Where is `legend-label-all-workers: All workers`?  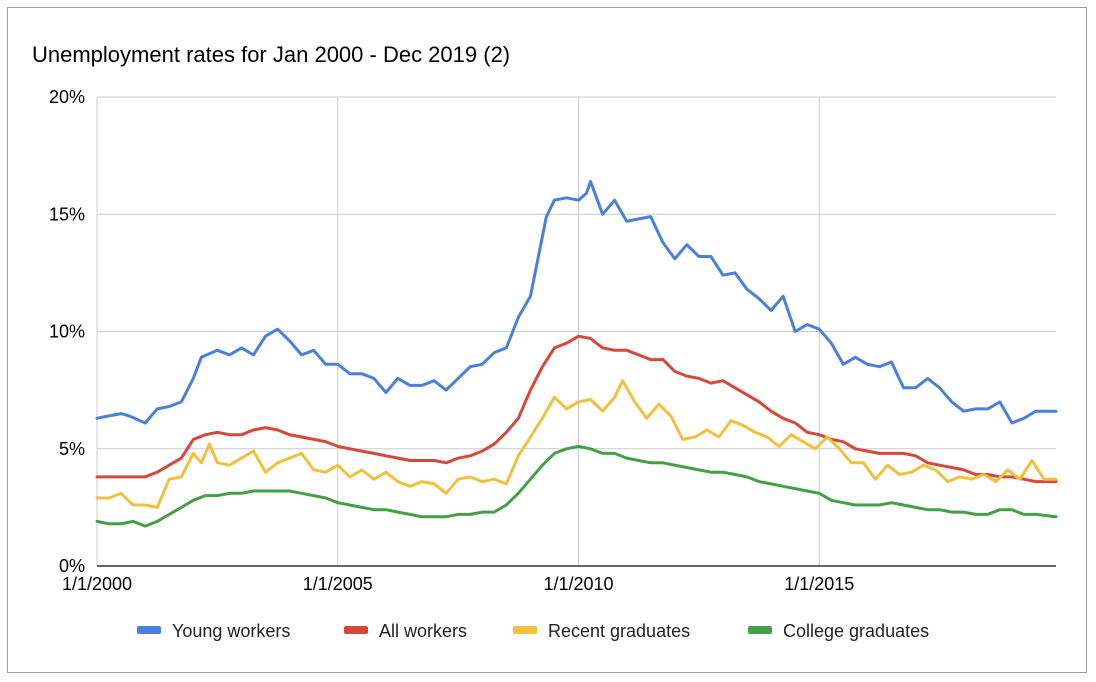
legend-label-all-workers: All workers is located at coordinates (423, 631).